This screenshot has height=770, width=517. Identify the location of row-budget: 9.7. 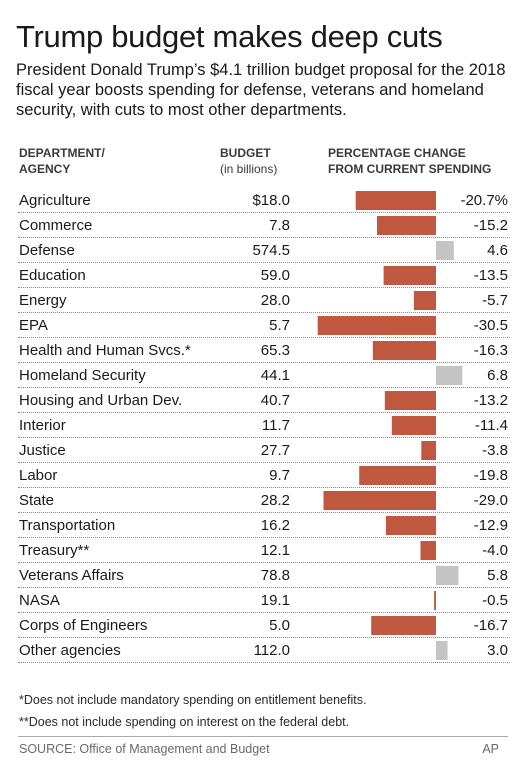
(279, 475).